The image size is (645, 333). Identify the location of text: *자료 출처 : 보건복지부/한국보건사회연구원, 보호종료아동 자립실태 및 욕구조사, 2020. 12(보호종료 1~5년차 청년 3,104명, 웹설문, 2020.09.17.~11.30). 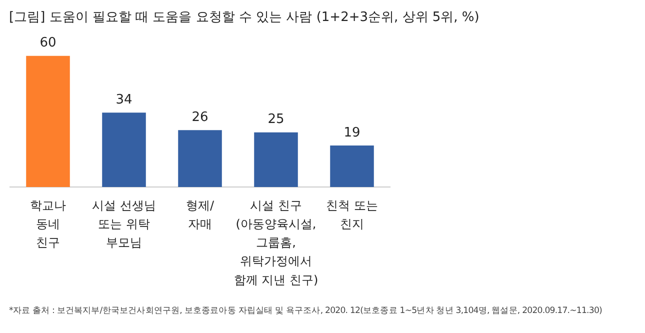
(305, 311).